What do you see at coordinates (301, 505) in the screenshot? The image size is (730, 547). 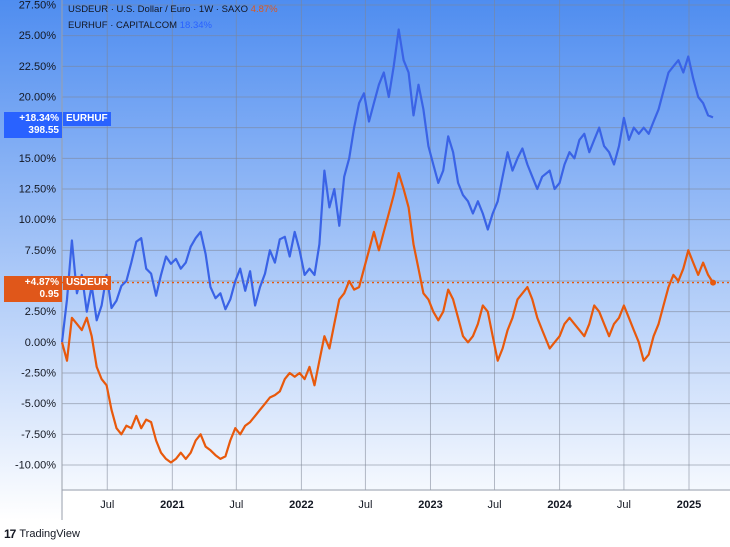 I see `x-tick-label: 2022` at bounding box center [301, 505].